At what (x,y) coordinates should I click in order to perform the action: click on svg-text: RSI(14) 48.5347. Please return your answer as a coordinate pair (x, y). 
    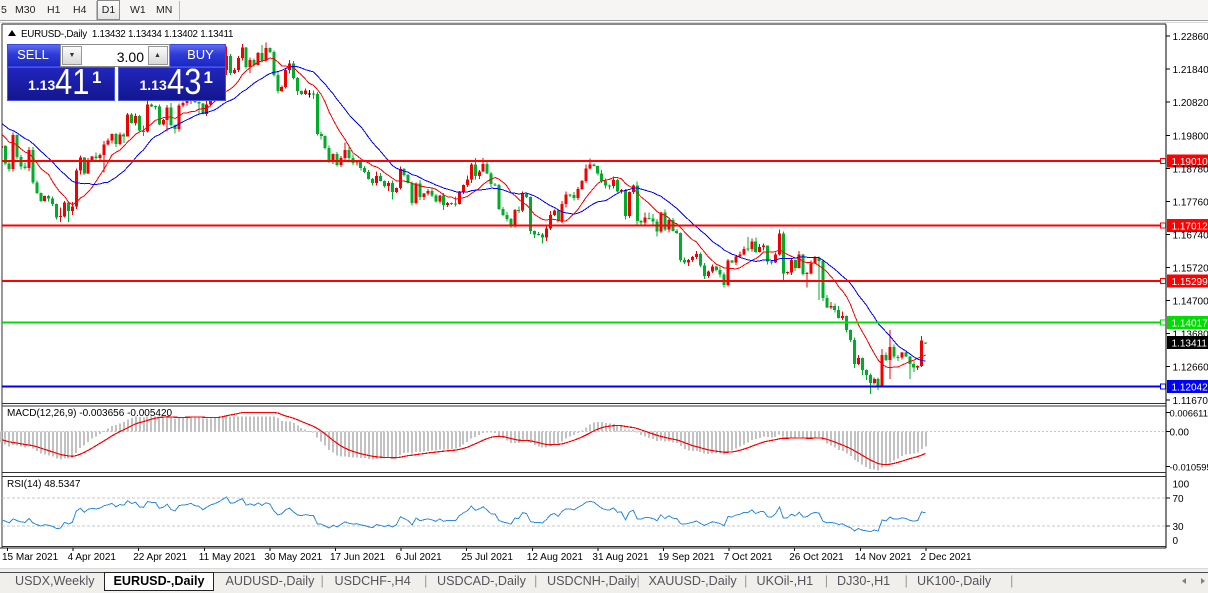
    Looking at the image, I should click on (44, 484).